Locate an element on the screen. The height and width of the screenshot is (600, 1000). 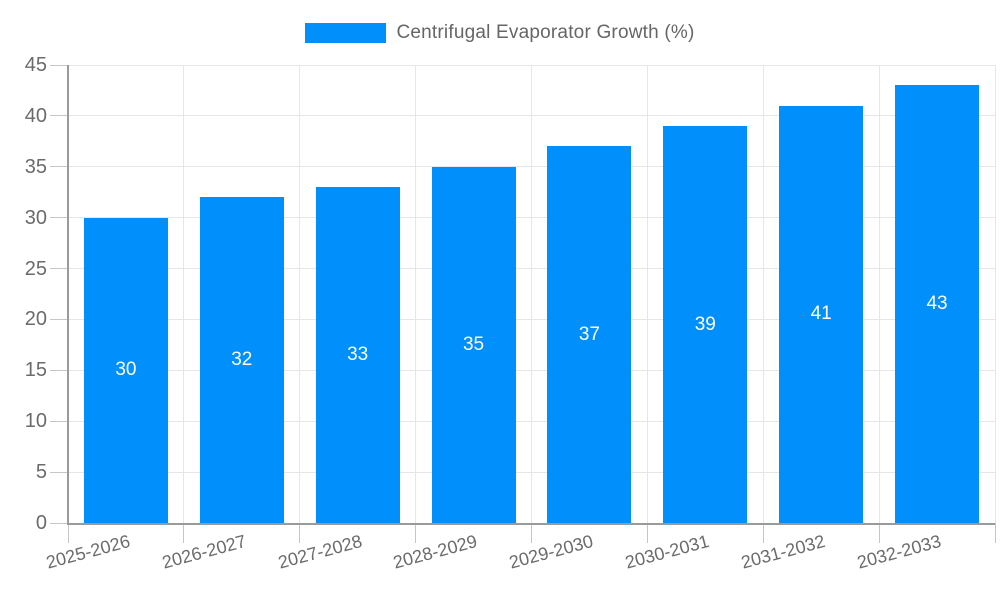
y-axis-label: 15 is located at coordinates (35, 370).